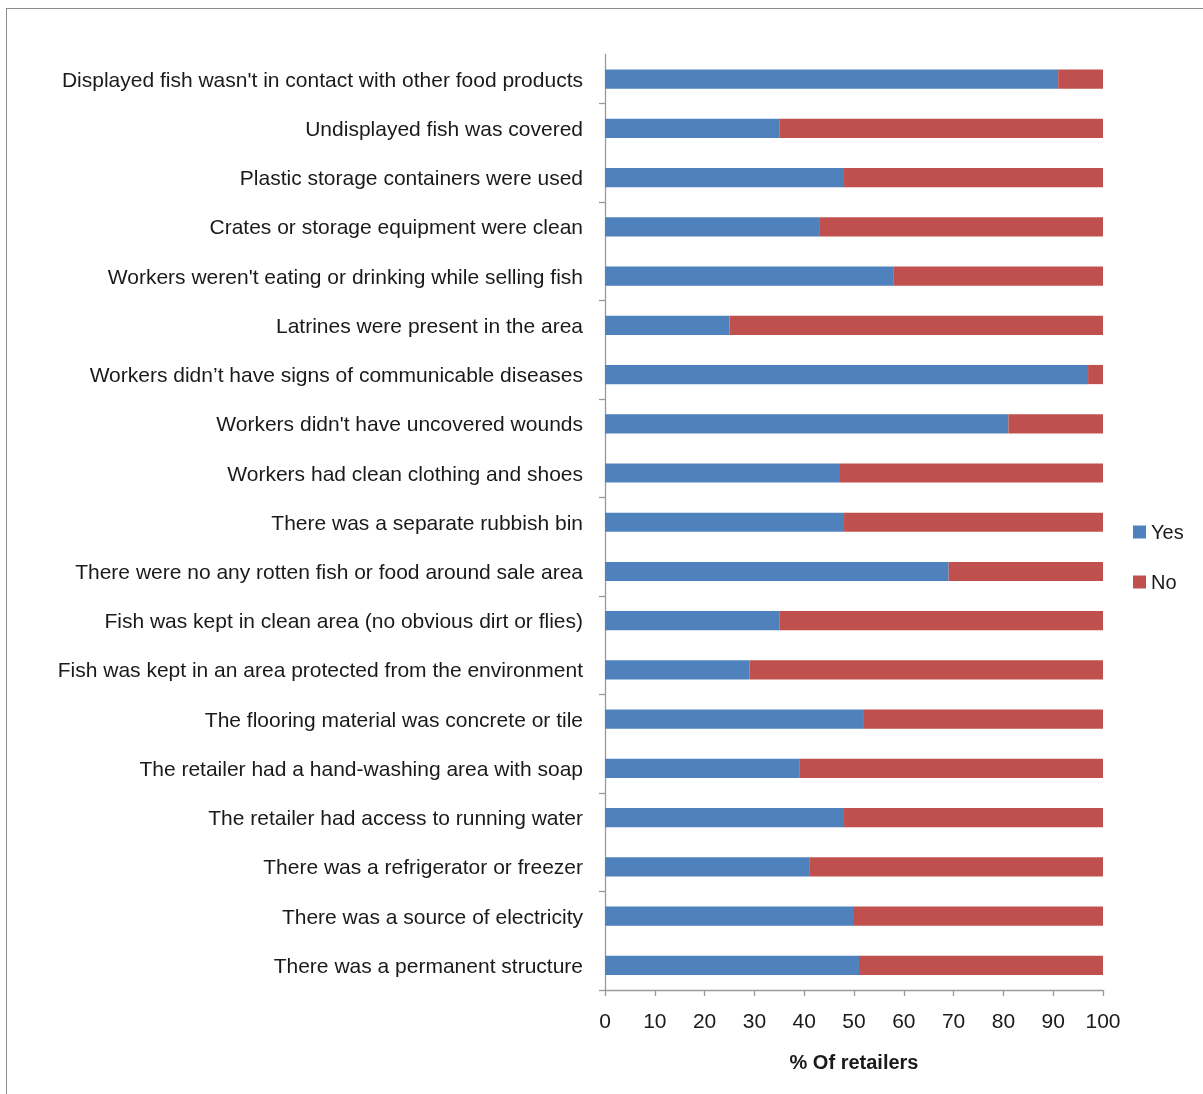 The width and height of the screenshot is (1203, 1094). What do you see at coordinates (322, 79) in the screenshot?
I see `y-tick-label: Displayed fish wasn't in contact with other food products` at bounding box center [322, 79].